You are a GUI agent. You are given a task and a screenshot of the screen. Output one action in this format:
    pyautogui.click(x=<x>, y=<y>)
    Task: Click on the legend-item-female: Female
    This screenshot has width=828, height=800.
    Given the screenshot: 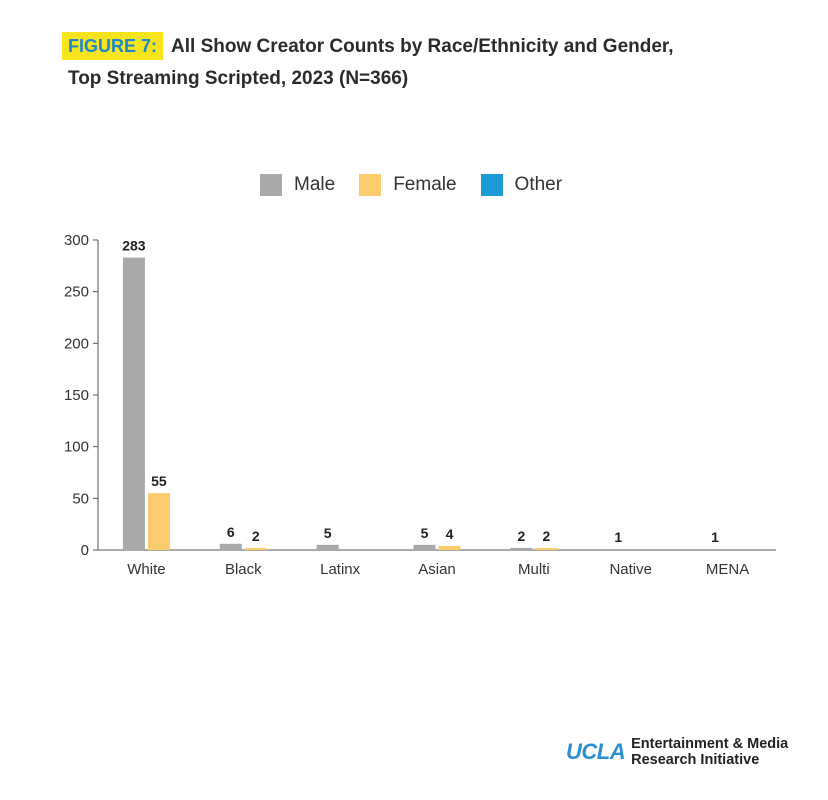 What is the action you would take?
    pyautogui.click(x=408, y=185)
    